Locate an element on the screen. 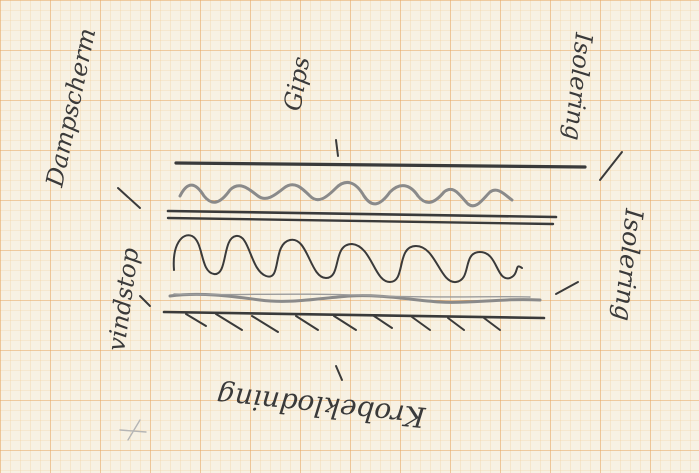 This screenshot has height=473, width=699. bottom-layer-line is located at coordinates (354, 315).